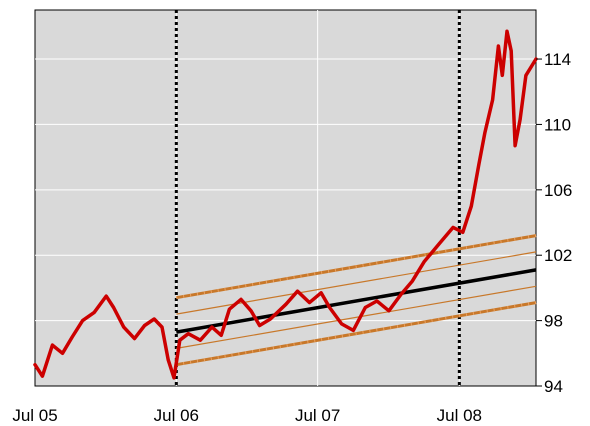 The width and height of the screenshot is (590, 426). Describe the element at coordinates (317, 415) in the screenshot. I see `x-tick-label: Jul 07` at that location.